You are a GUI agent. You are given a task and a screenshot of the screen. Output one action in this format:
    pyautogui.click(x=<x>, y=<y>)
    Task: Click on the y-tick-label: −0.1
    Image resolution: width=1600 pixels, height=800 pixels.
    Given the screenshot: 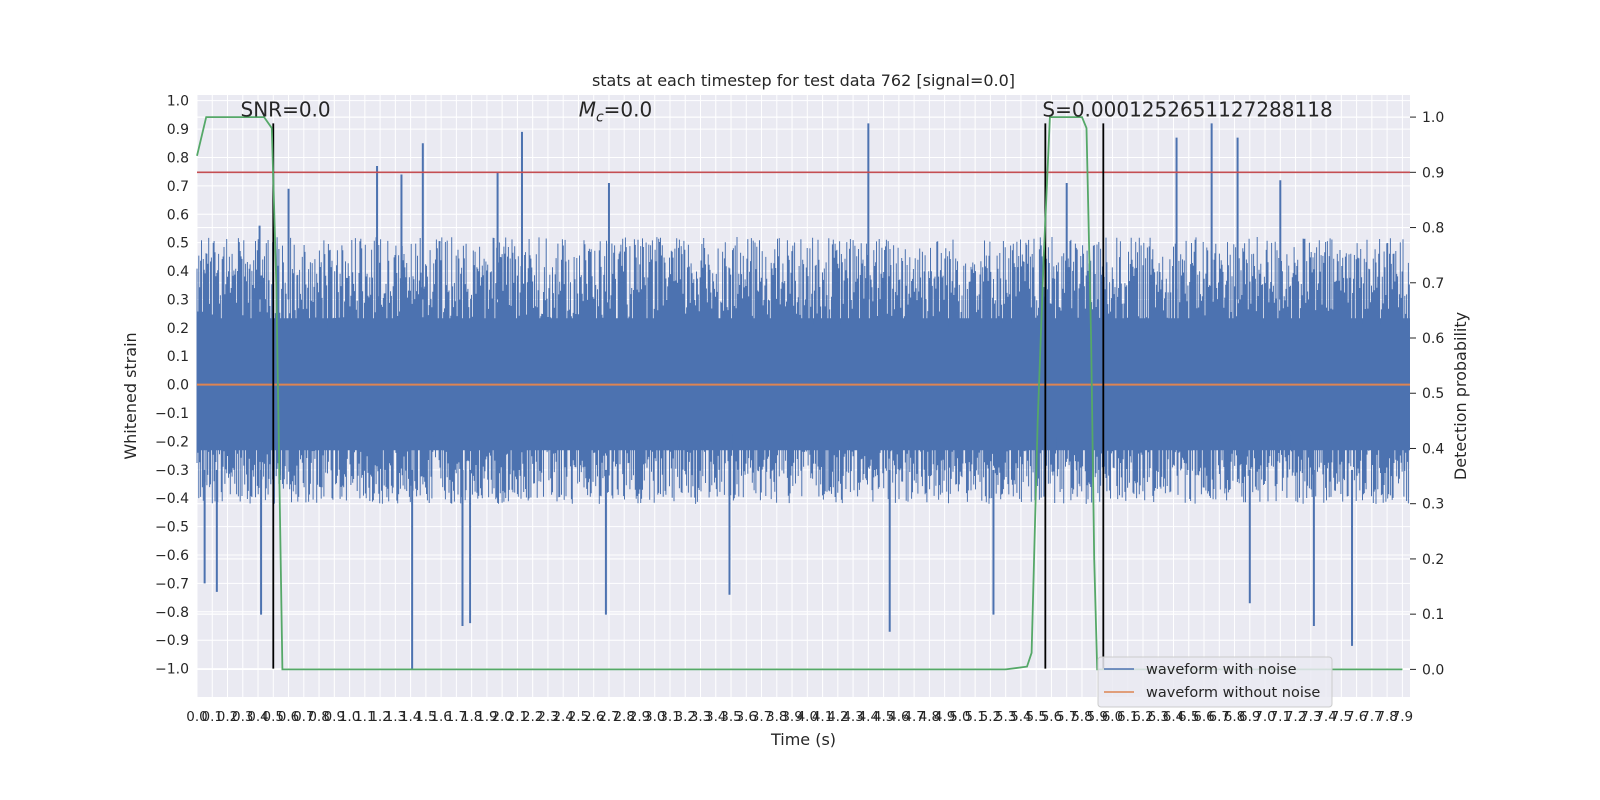 What is the action you would take?
    pyautogui.click(x=172, y=414)
    